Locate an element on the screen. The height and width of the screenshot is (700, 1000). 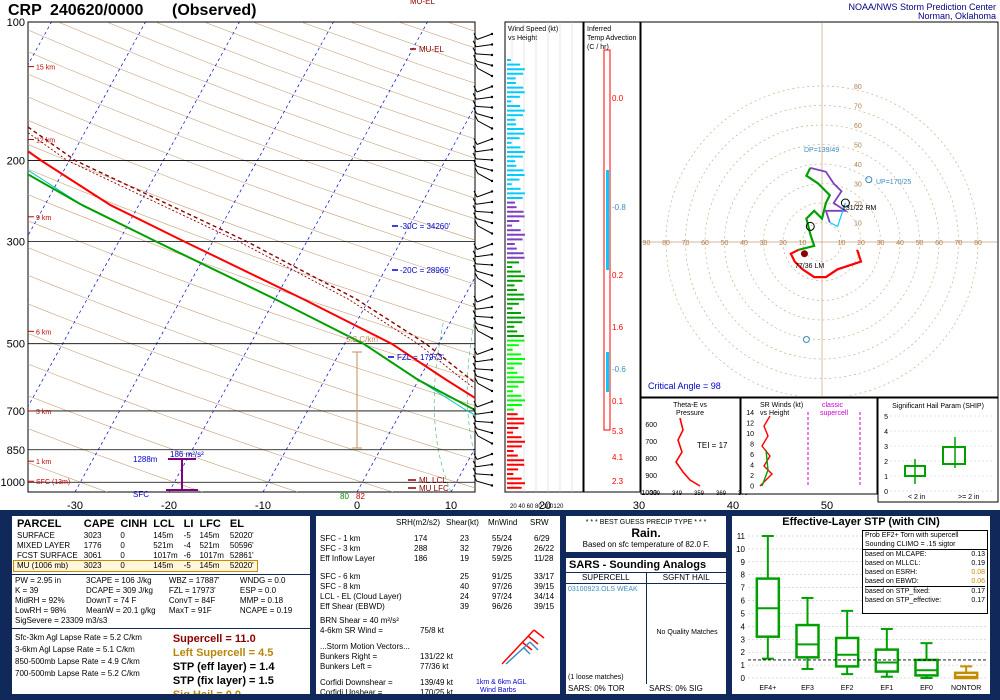
hodo-ring-label: 50 is located at coordinates (858, 146).